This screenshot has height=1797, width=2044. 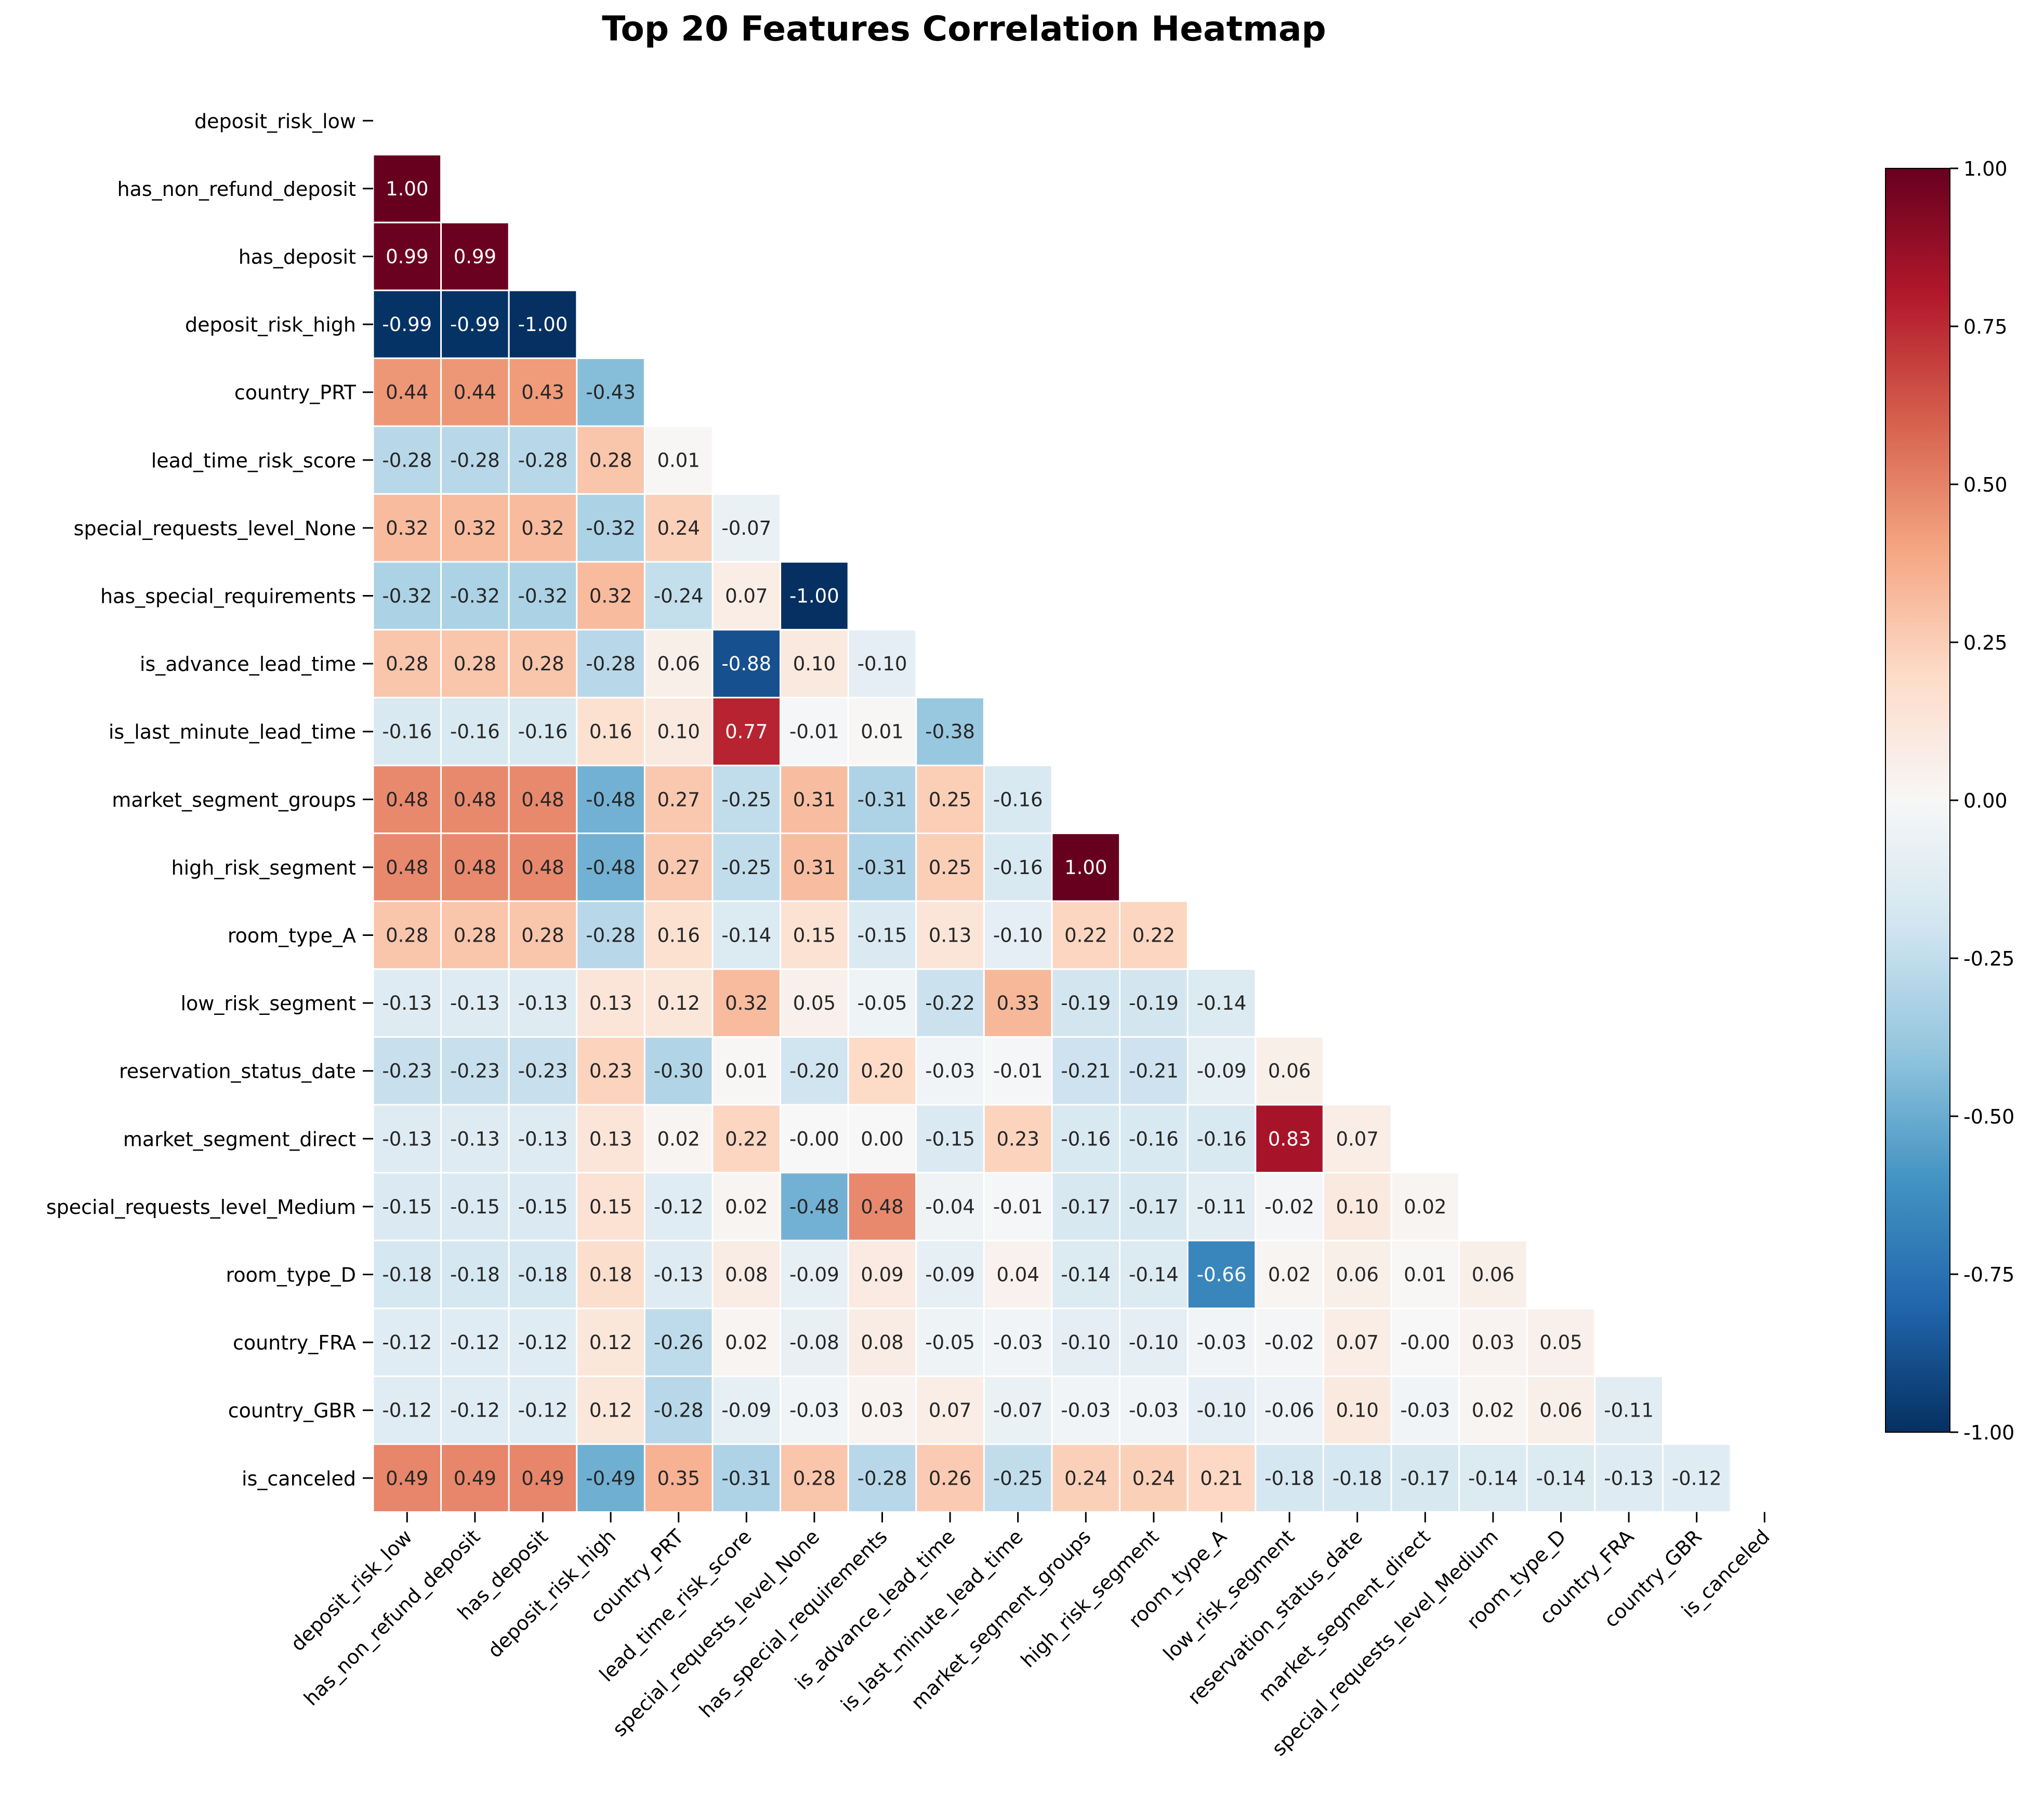 I want to click on cell-value-label: -0.21, so click(x=1154, y=1071).